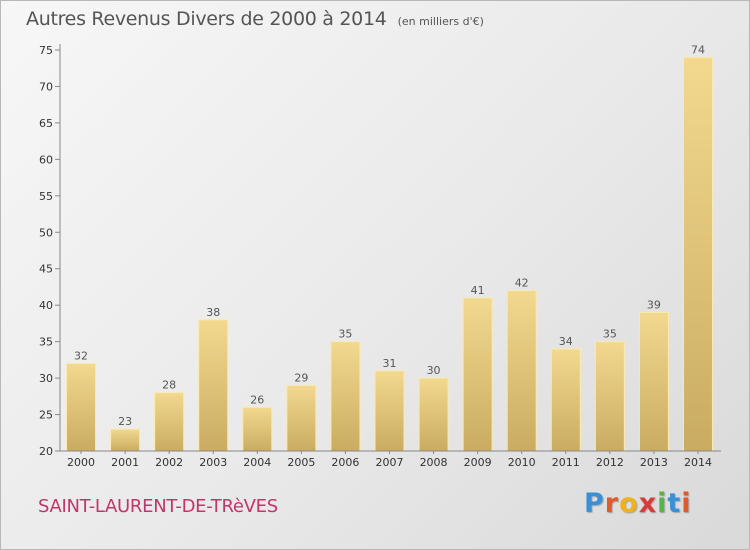  Describe the element at coordinates (81, 462) in the screenshot. I see `x-tick-label-2000: 2000` at that location.